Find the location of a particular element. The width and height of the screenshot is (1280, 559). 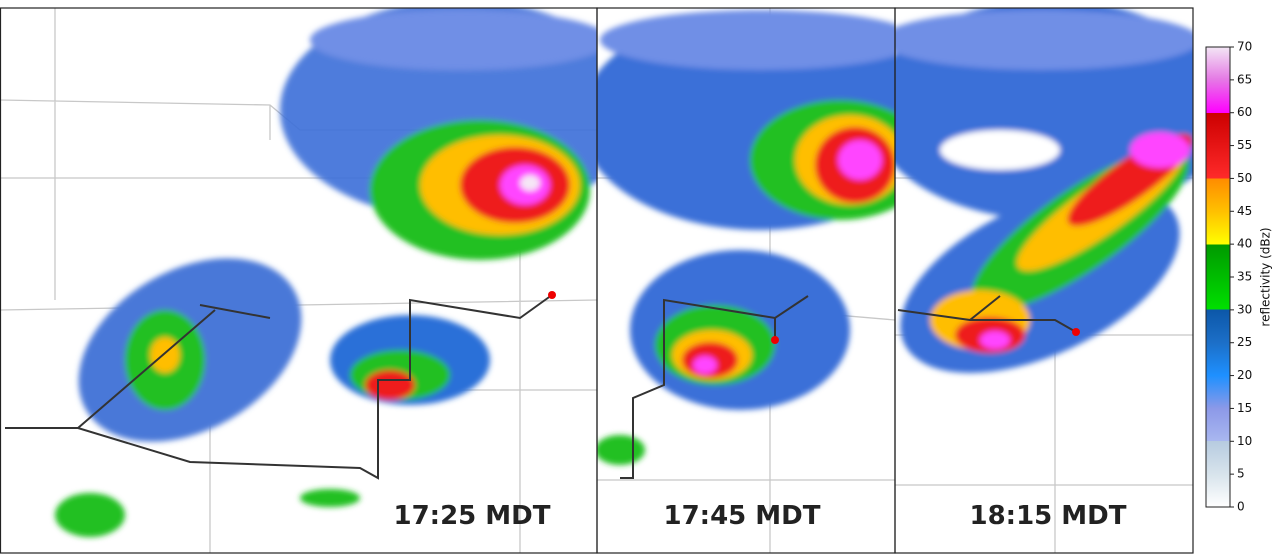

colorbar-tick-label: 0 is located at coordinates (1241, 507).